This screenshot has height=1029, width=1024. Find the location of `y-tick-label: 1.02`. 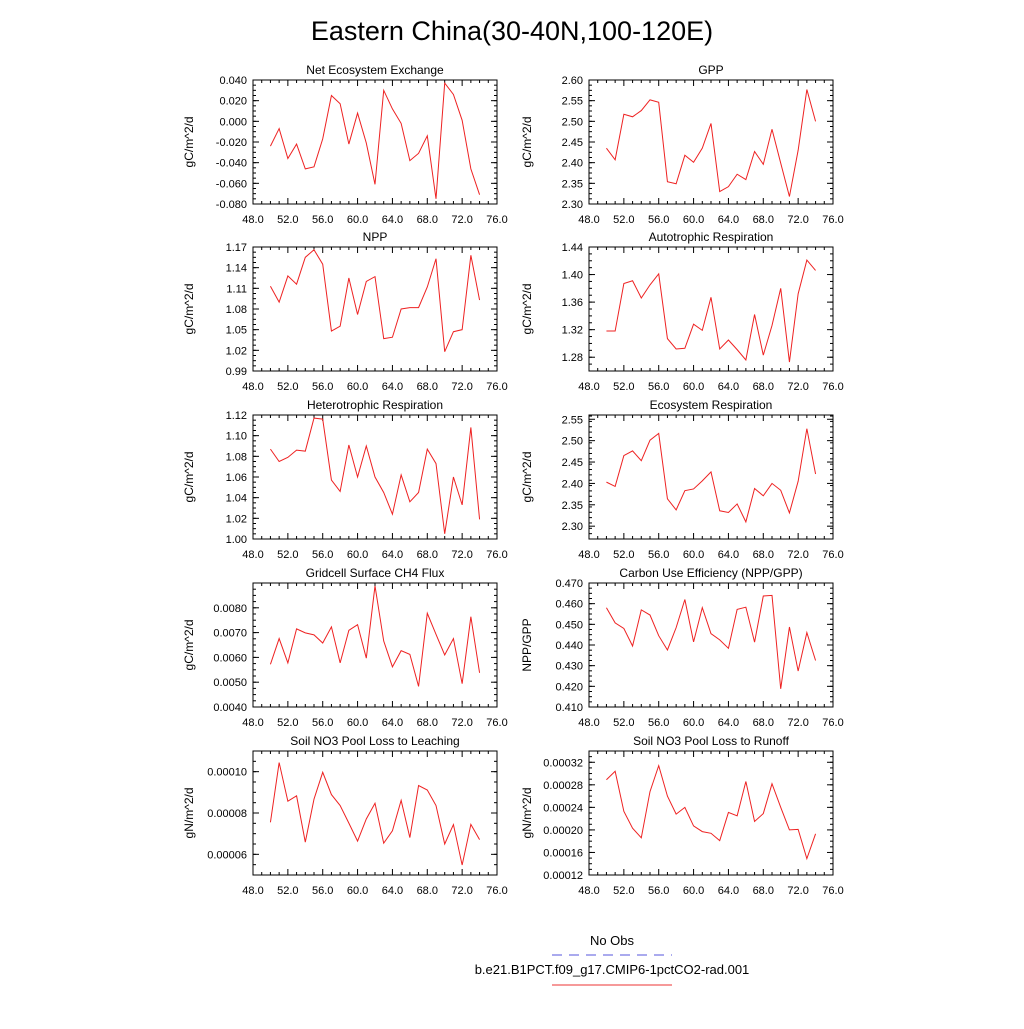

y-tick-label: 1.02 is located at coordinates (236, 519).